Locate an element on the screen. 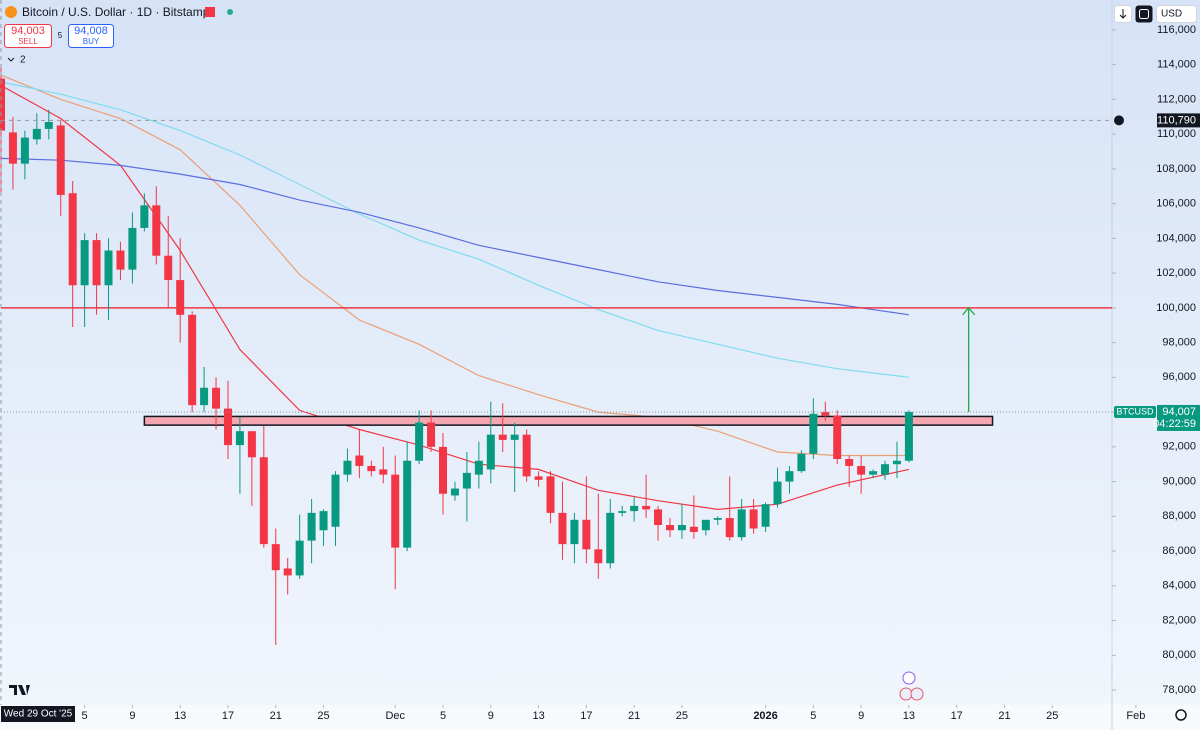 This screenshot has height=730, width=1200. spread: 5 is located at coordinates (60, 35).